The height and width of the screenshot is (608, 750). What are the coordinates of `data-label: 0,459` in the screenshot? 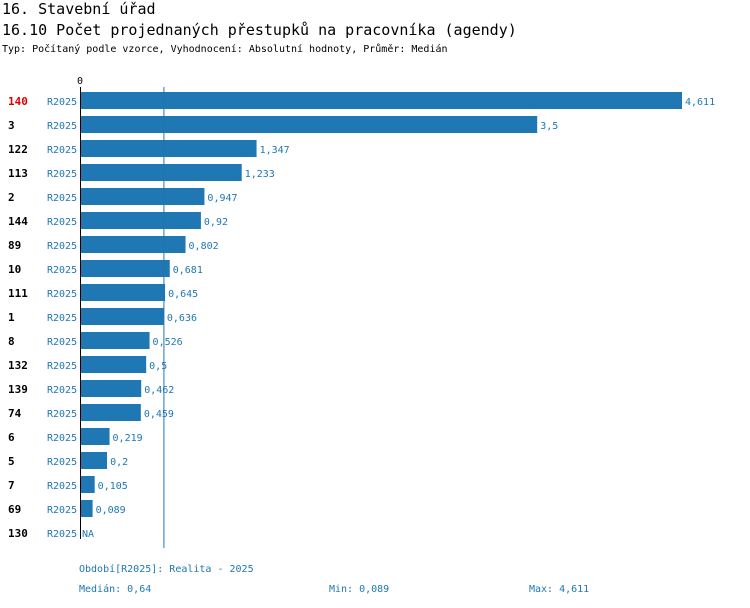 It's located at (159, 414).